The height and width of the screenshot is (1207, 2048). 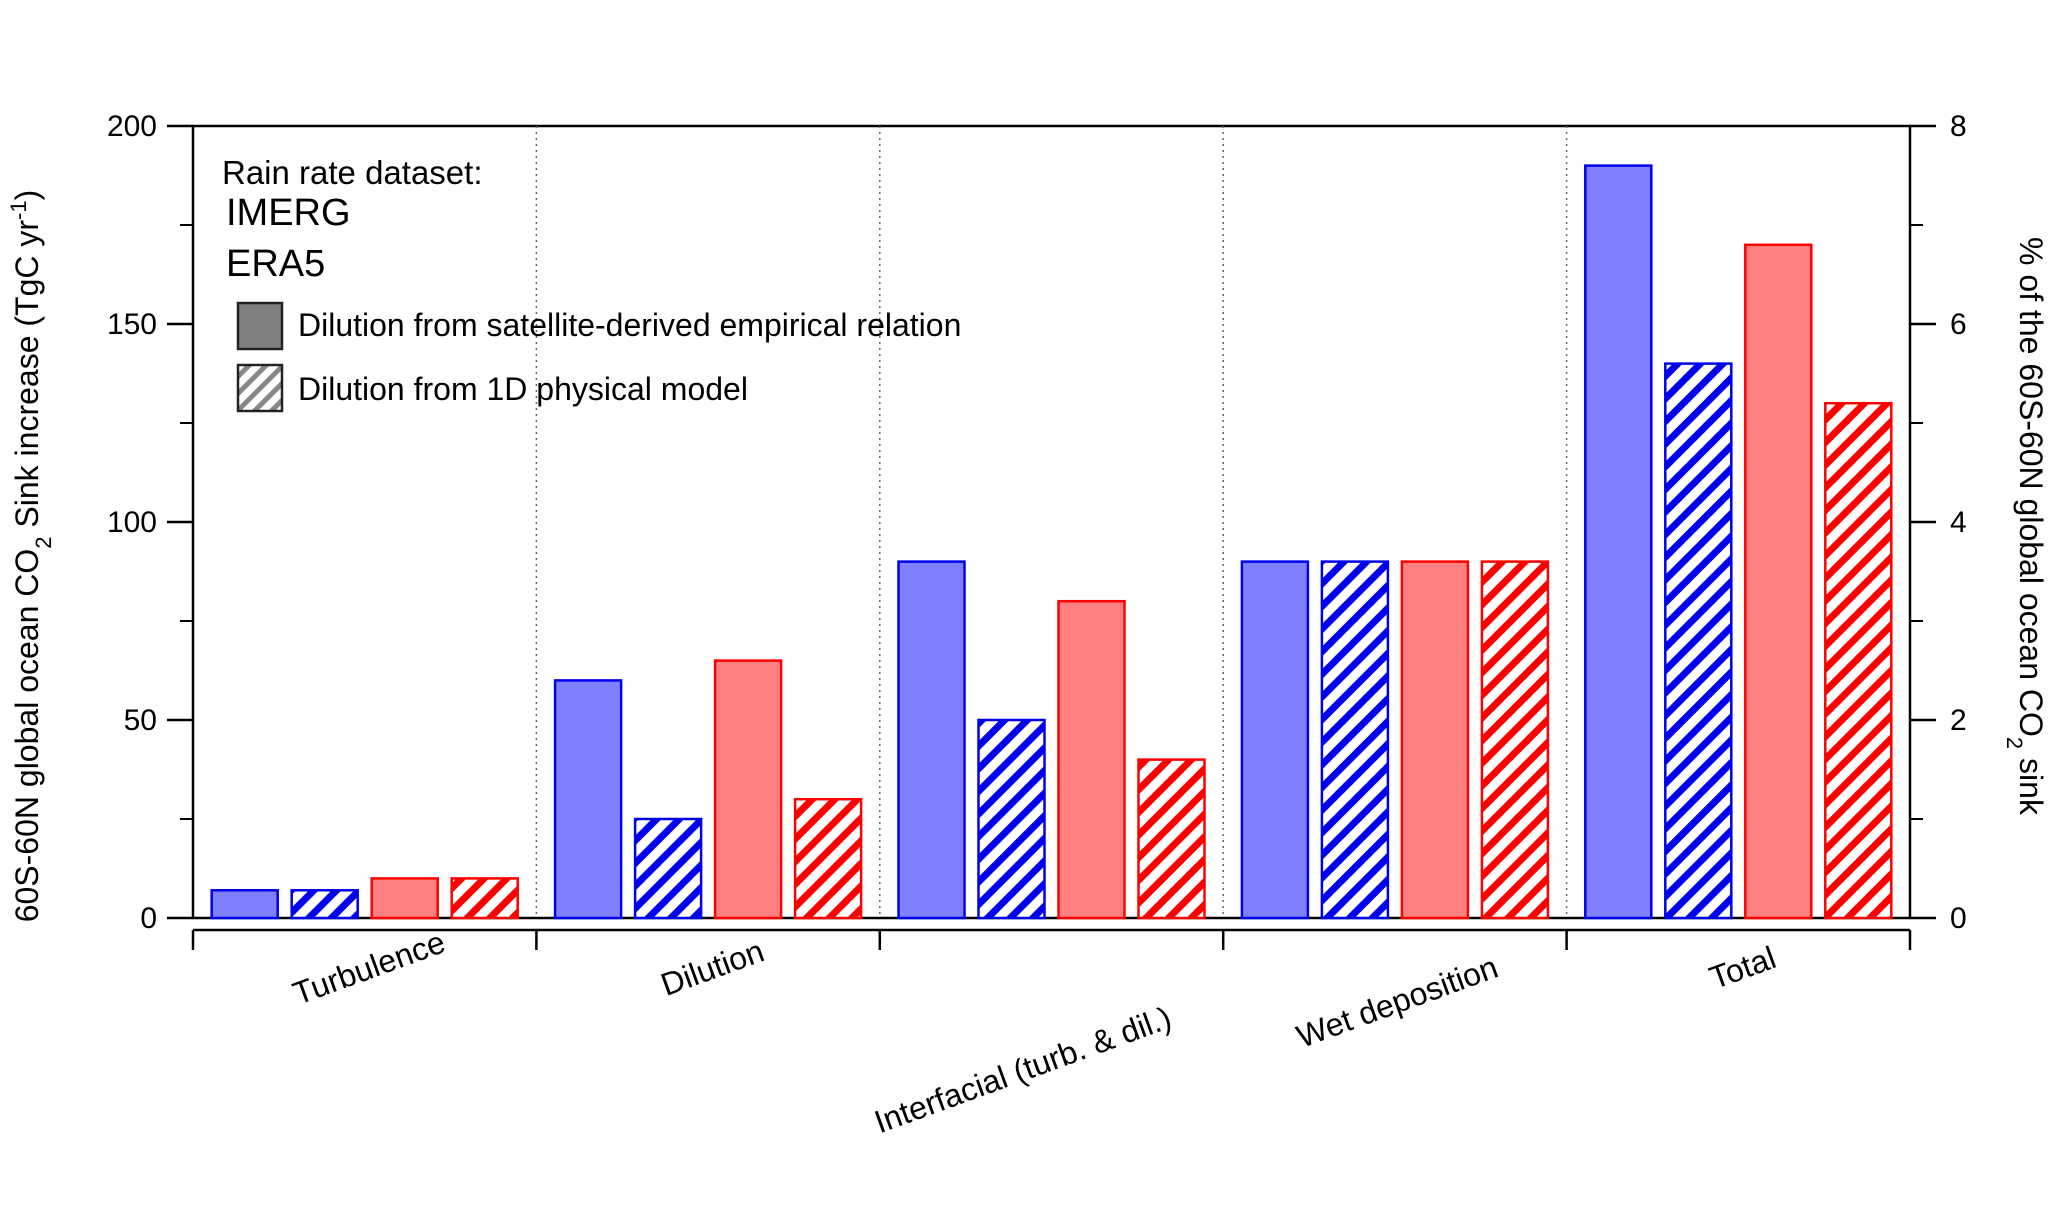 I want to click on legend-item-physical: Dilution from 1D physical model, so click(x=523, y=389).